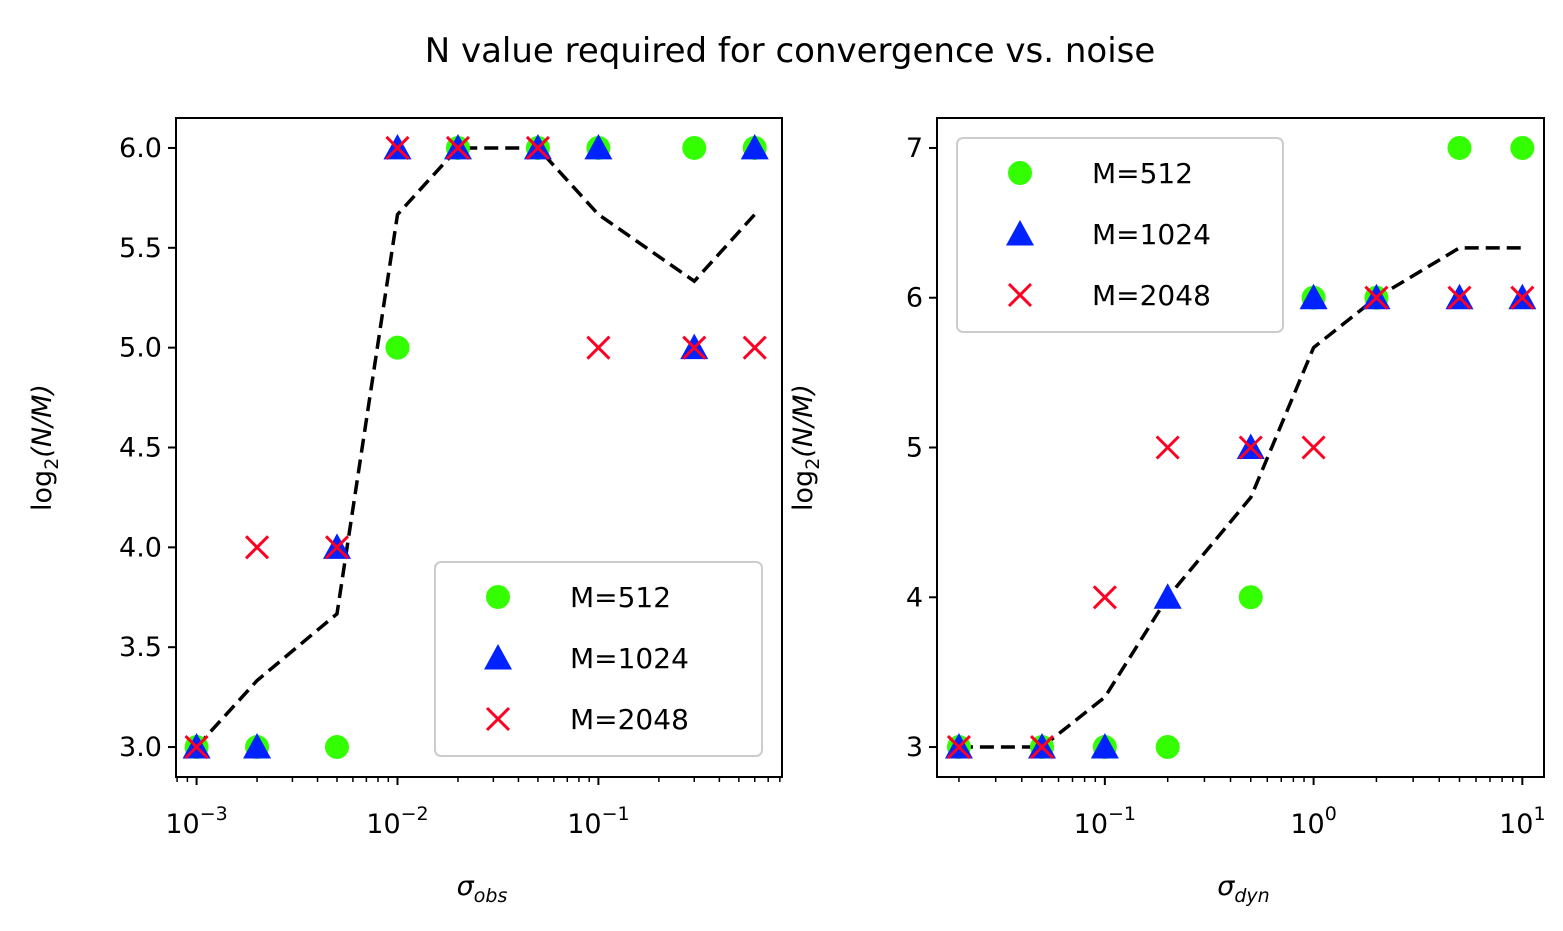 The image size is (1563, 931). What do you see at coordinates (140, 148) in the screenshot?
I see `y-tick-label: 6.0` at bounding box center [140, 148].